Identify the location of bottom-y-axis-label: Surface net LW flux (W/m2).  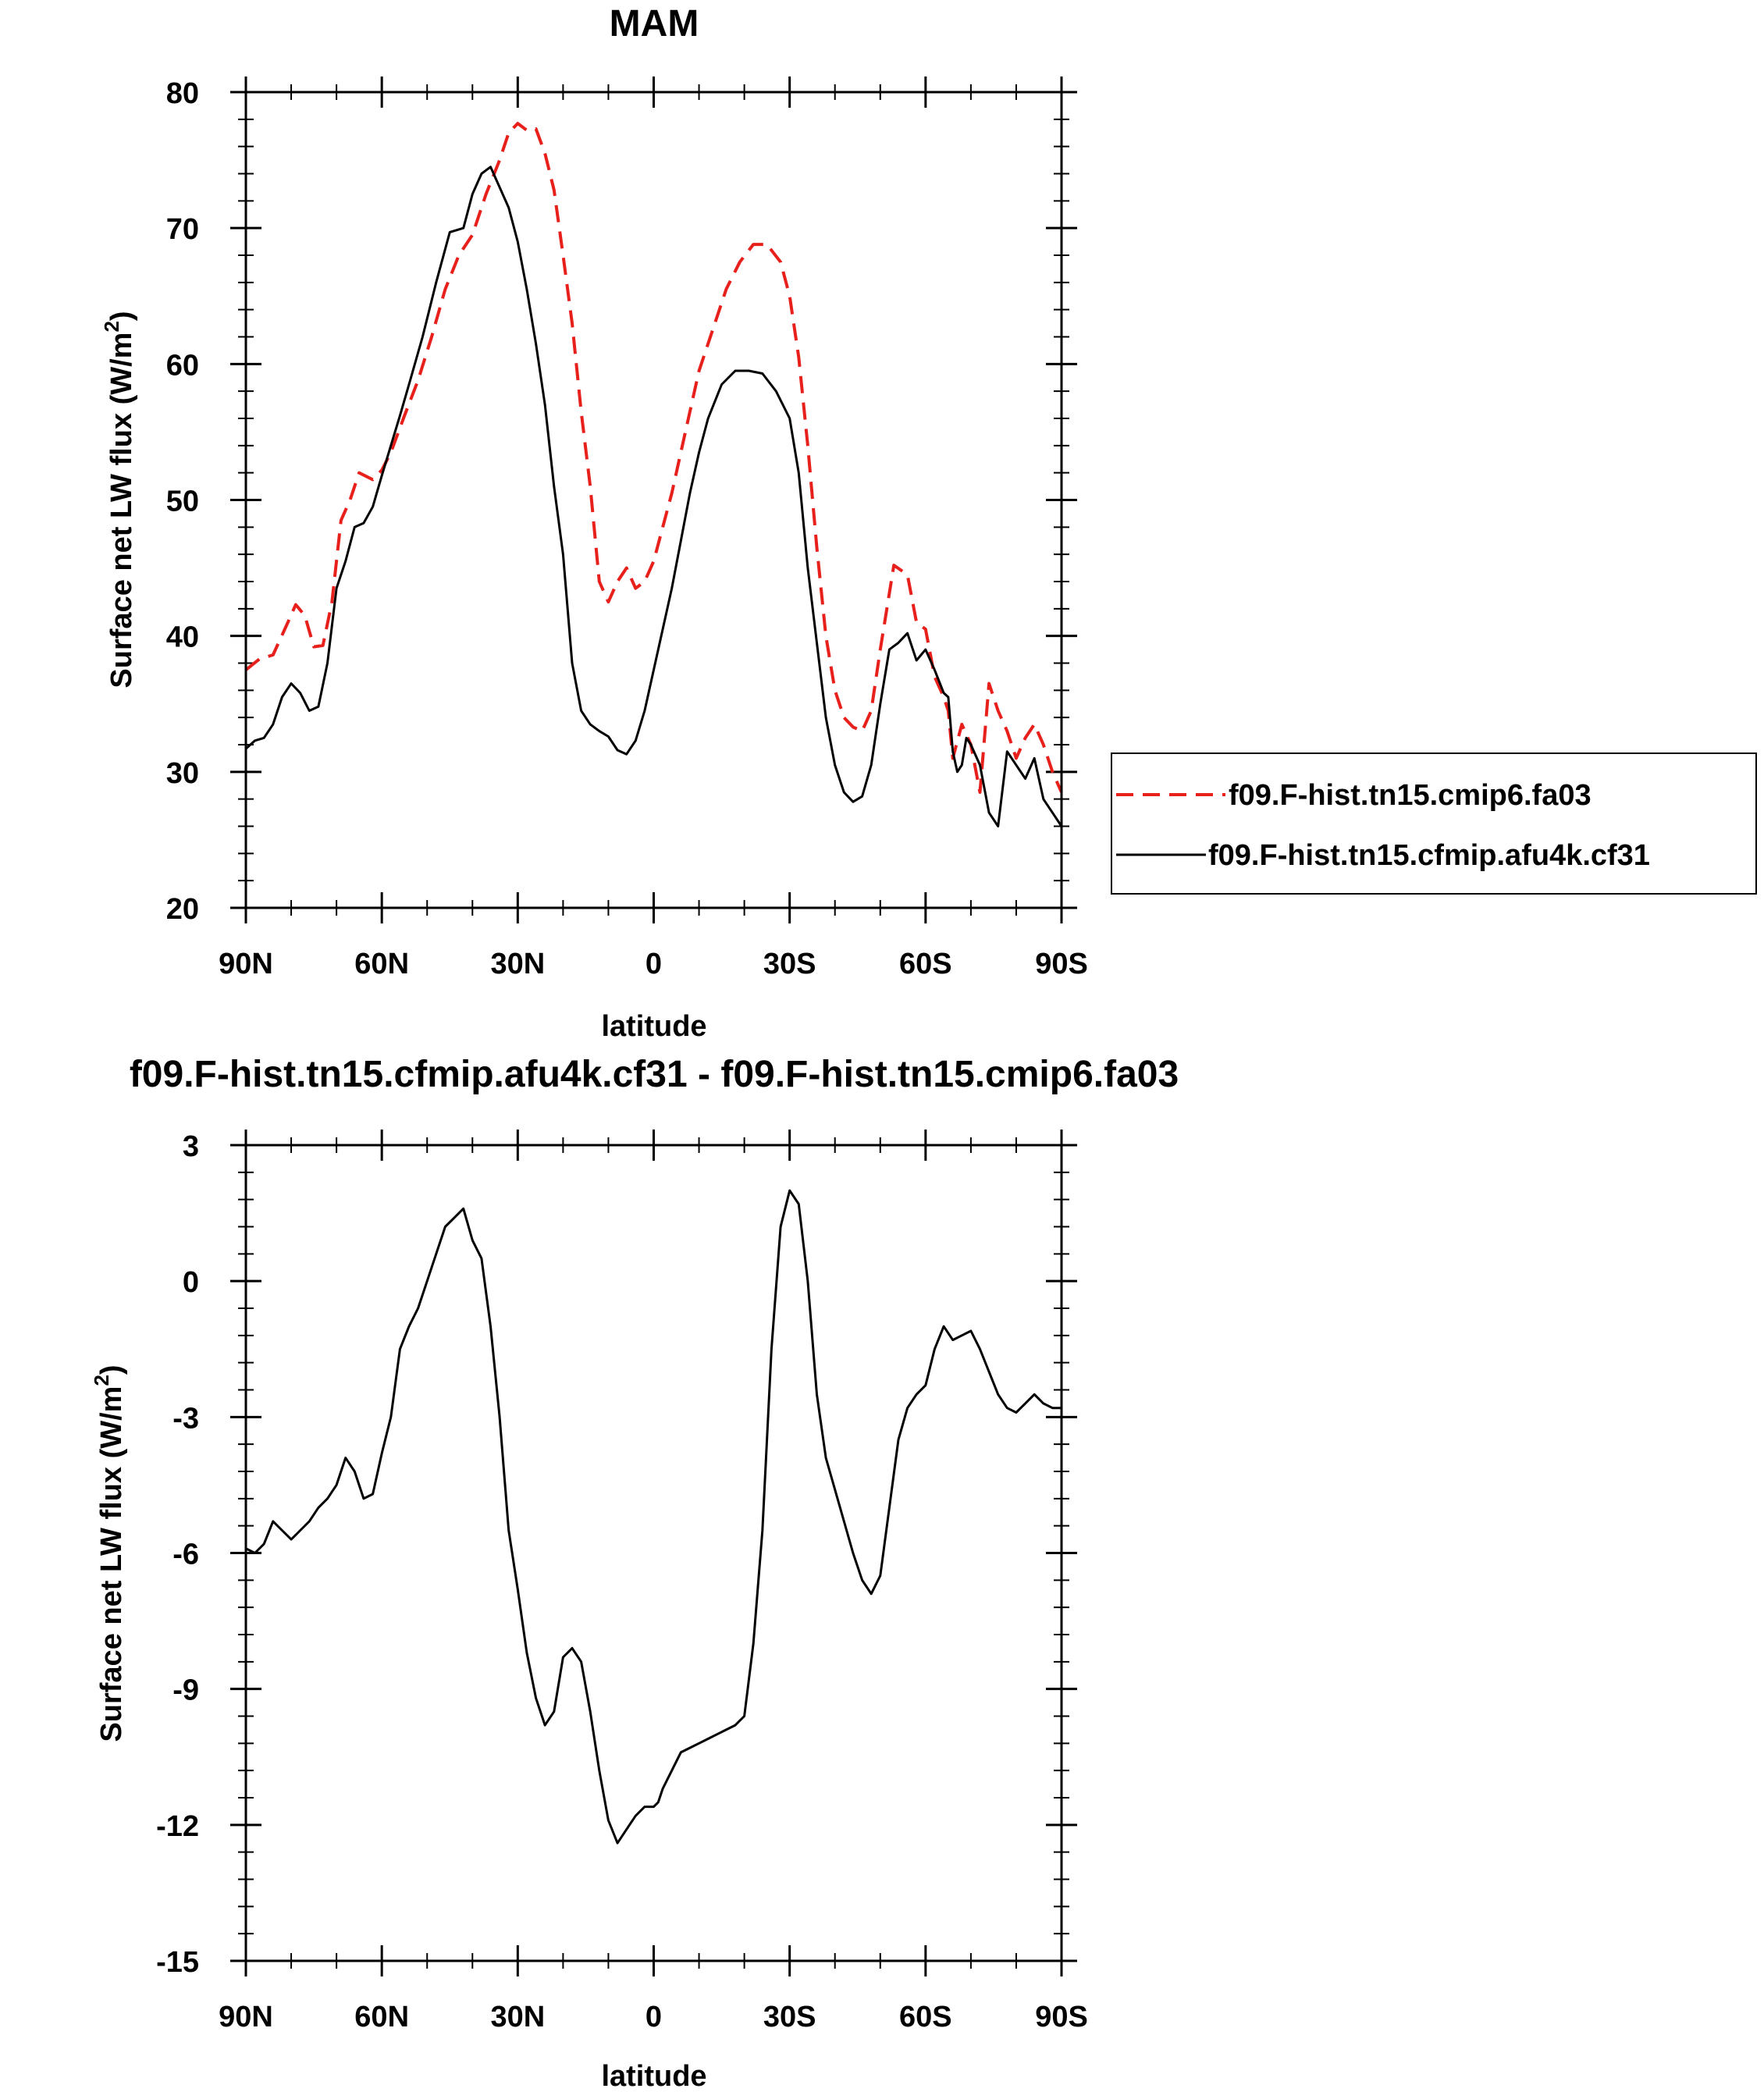
(109, 1553).